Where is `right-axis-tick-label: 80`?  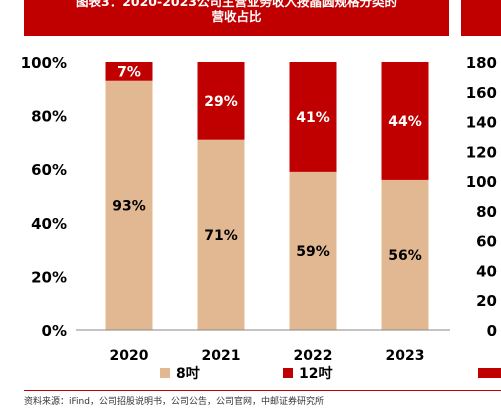 right-axis-tick-label: 80 is located at coordinates (486, 212).